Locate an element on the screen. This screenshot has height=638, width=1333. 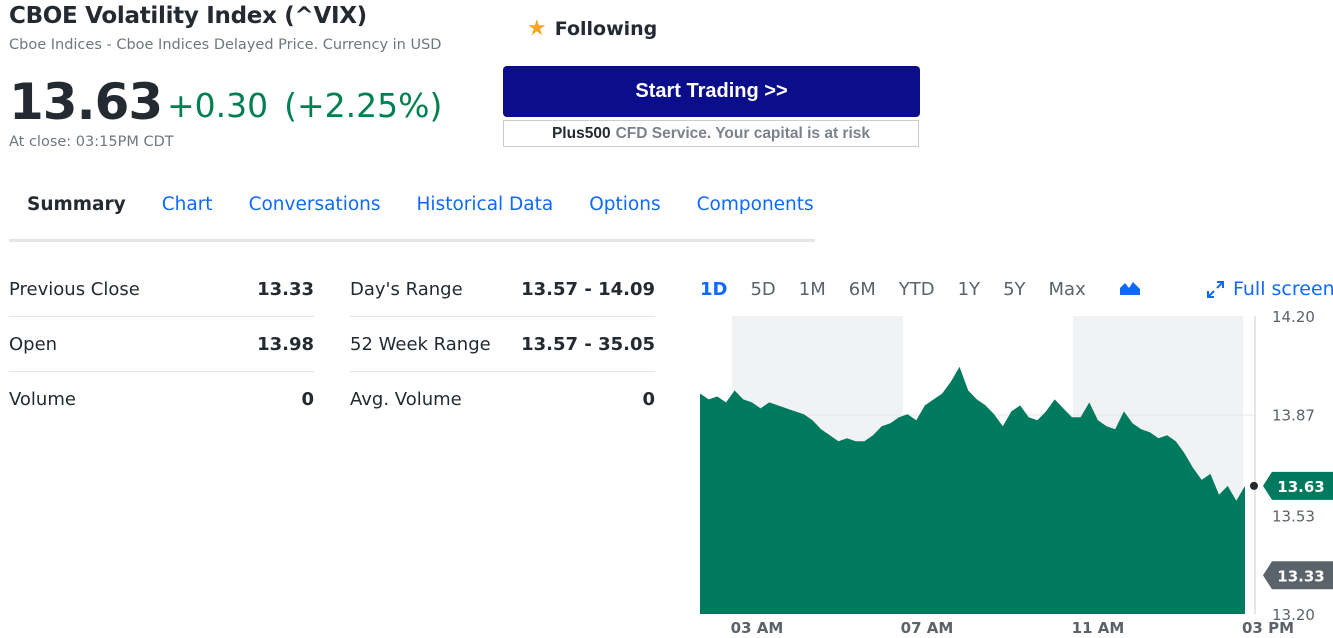
chart-range-selector: 1D 5D 1M 6M YTD 1Y 5Y Max is located at coordinates (920, 290).